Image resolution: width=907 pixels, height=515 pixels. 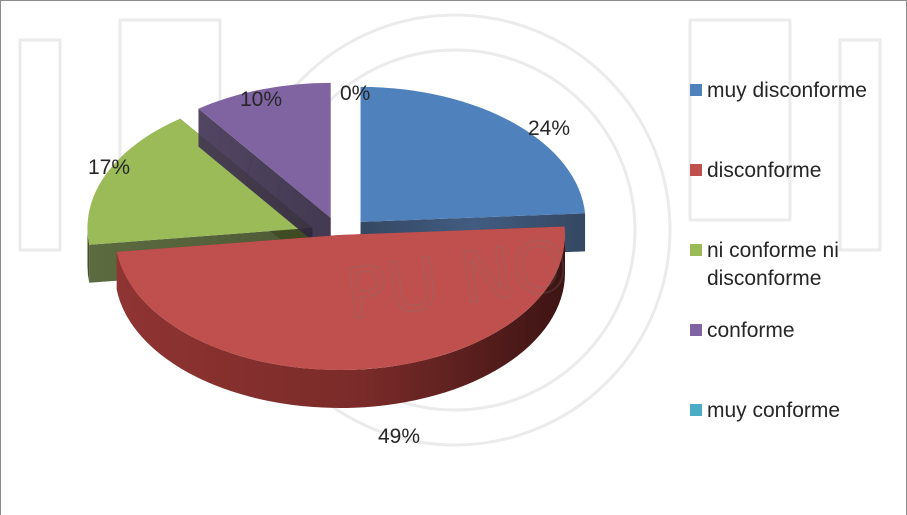 What do you see at coordinates (261, 99) in the screenshot?
I see `data-label-conforme: 10%` at bounding box center [261, 99].